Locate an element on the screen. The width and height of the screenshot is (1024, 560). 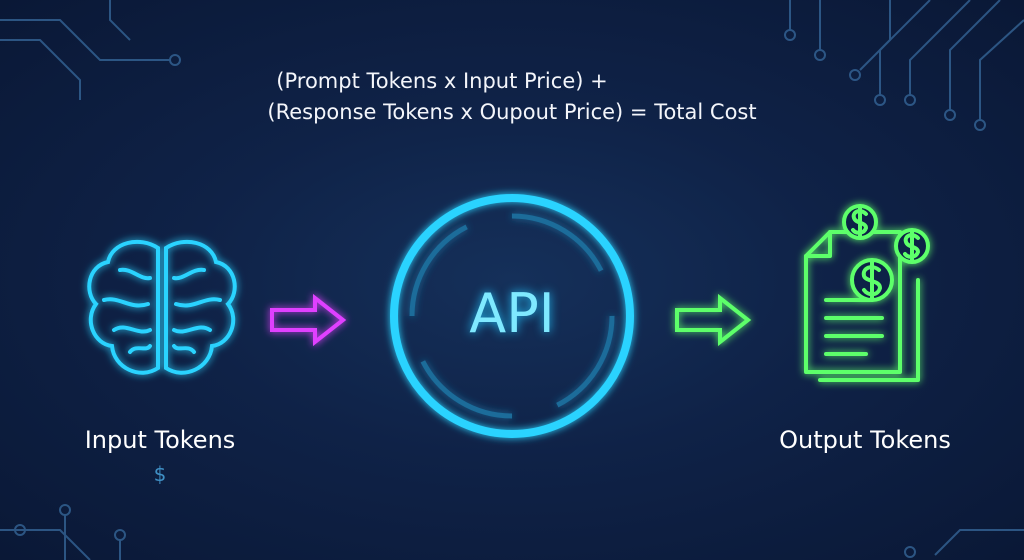
dollar-icon: $ is located at coordinates (160, 474).